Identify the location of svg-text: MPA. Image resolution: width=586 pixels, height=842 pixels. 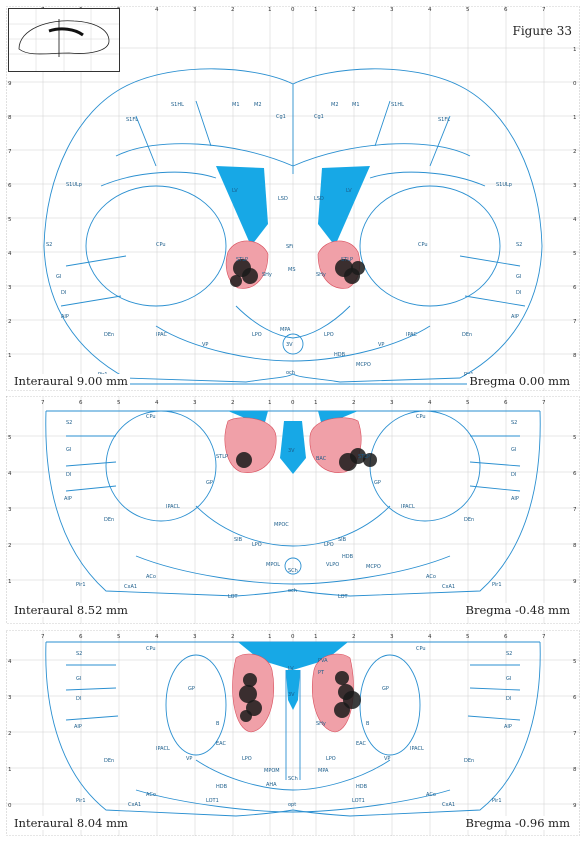
(323, 771).